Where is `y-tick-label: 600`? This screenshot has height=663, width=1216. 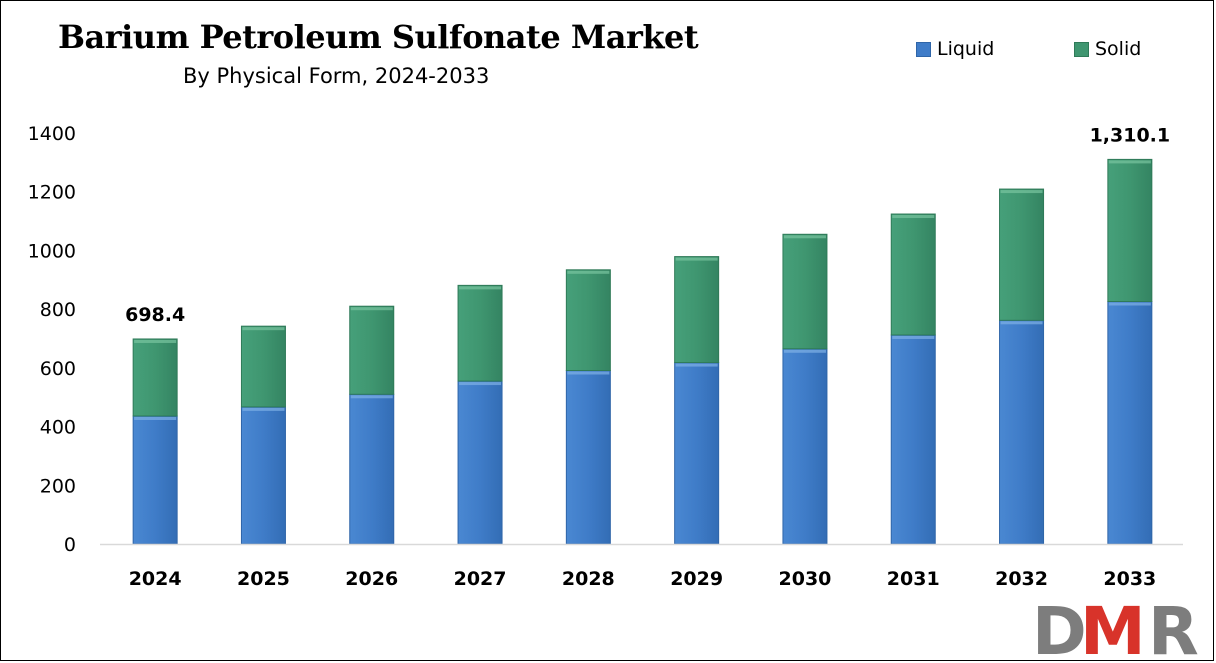
y-tick-label: 600 is located at coordinates (58, 369).